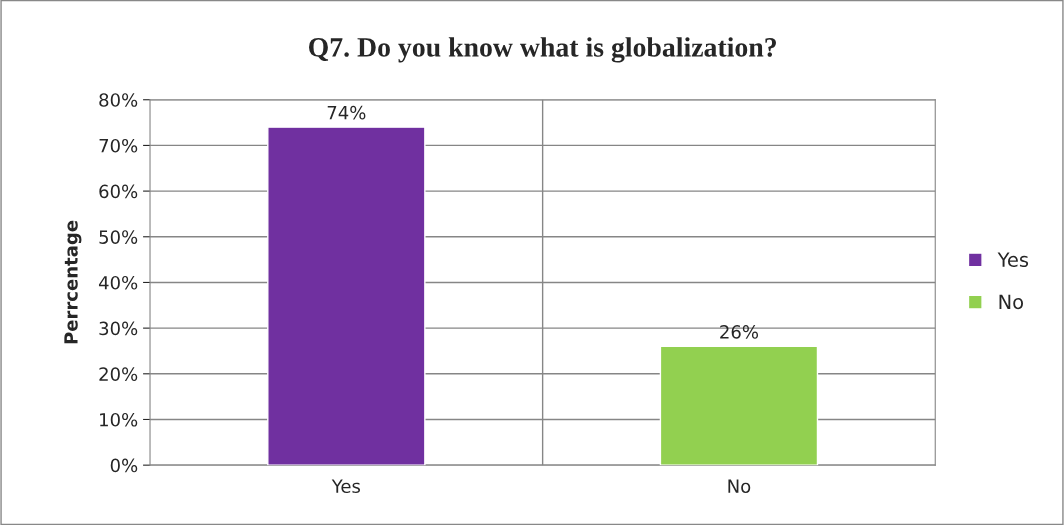 The image size is (1064, 525). What do you see at coordinates (118, 328) in the screenshot?
I see `y-tick-label: 30%` at bounding box center [118, 328].